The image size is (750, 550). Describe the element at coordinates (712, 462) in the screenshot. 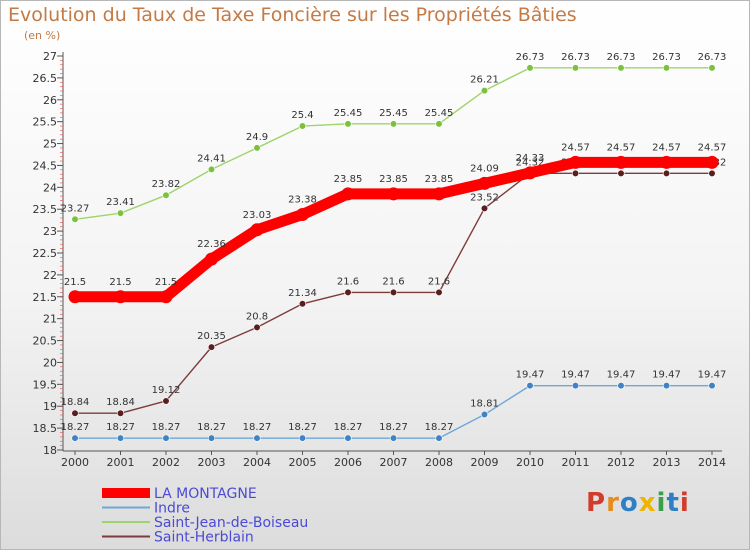

I see `x-tick-label: 2014` at that location.